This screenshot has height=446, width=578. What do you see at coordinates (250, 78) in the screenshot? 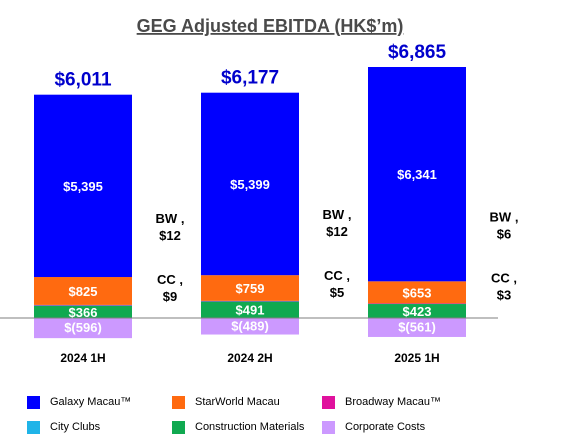
I see `total-label-2: $6,177` at bounding box center [250, 78].